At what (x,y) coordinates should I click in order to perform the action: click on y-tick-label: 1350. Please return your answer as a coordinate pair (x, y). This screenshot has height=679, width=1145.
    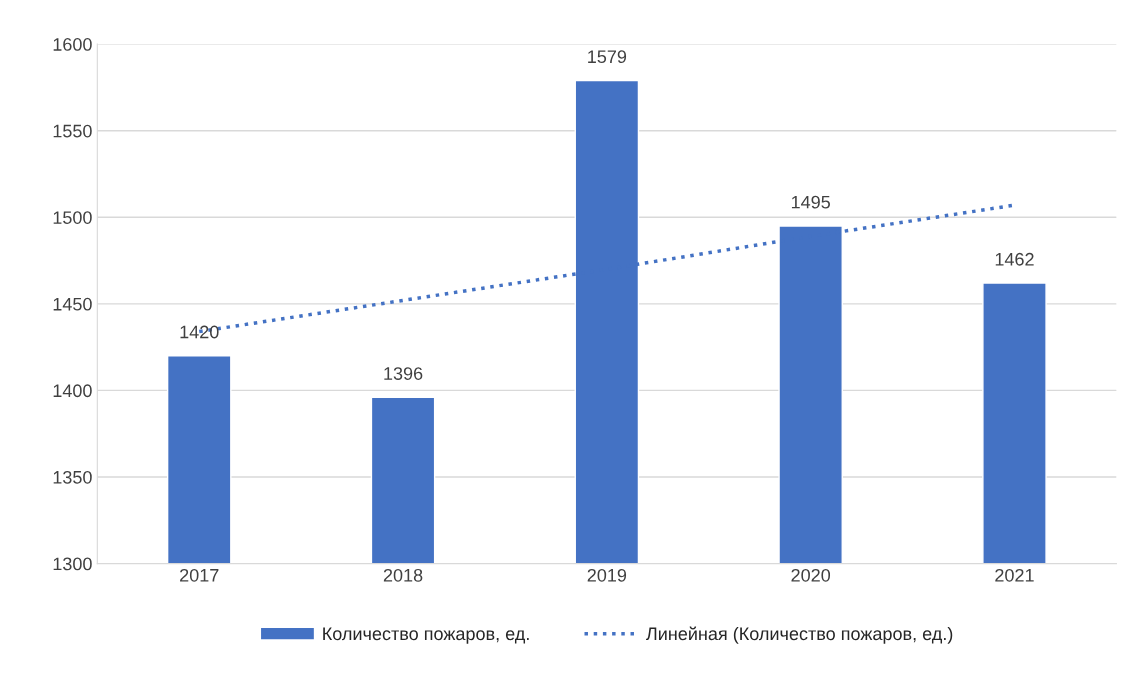
    Looking at the image, I should click on (72, 477).